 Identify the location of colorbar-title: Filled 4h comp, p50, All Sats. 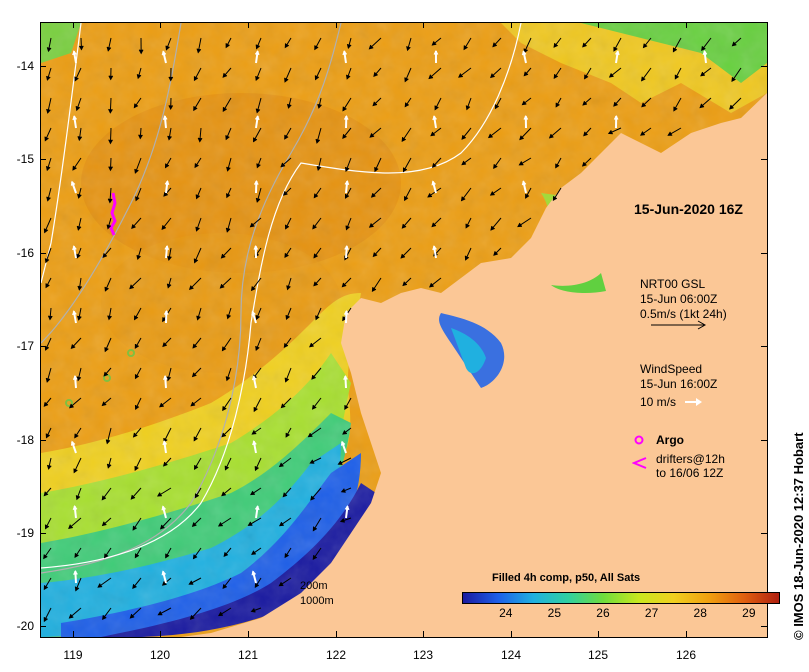
(566, 578).